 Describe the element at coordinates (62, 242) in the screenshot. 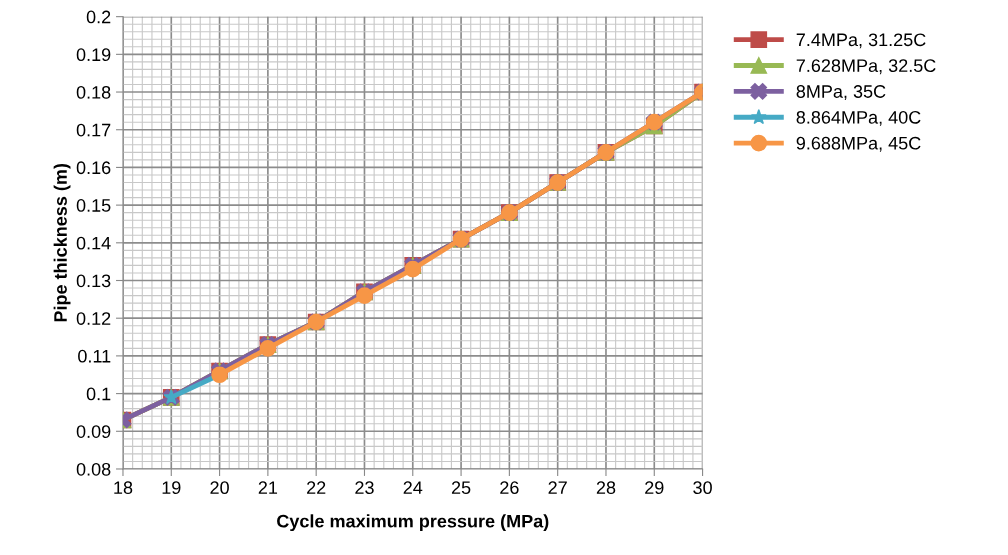

I see `y-axis-title: Pipe thickness (m)` at that location.